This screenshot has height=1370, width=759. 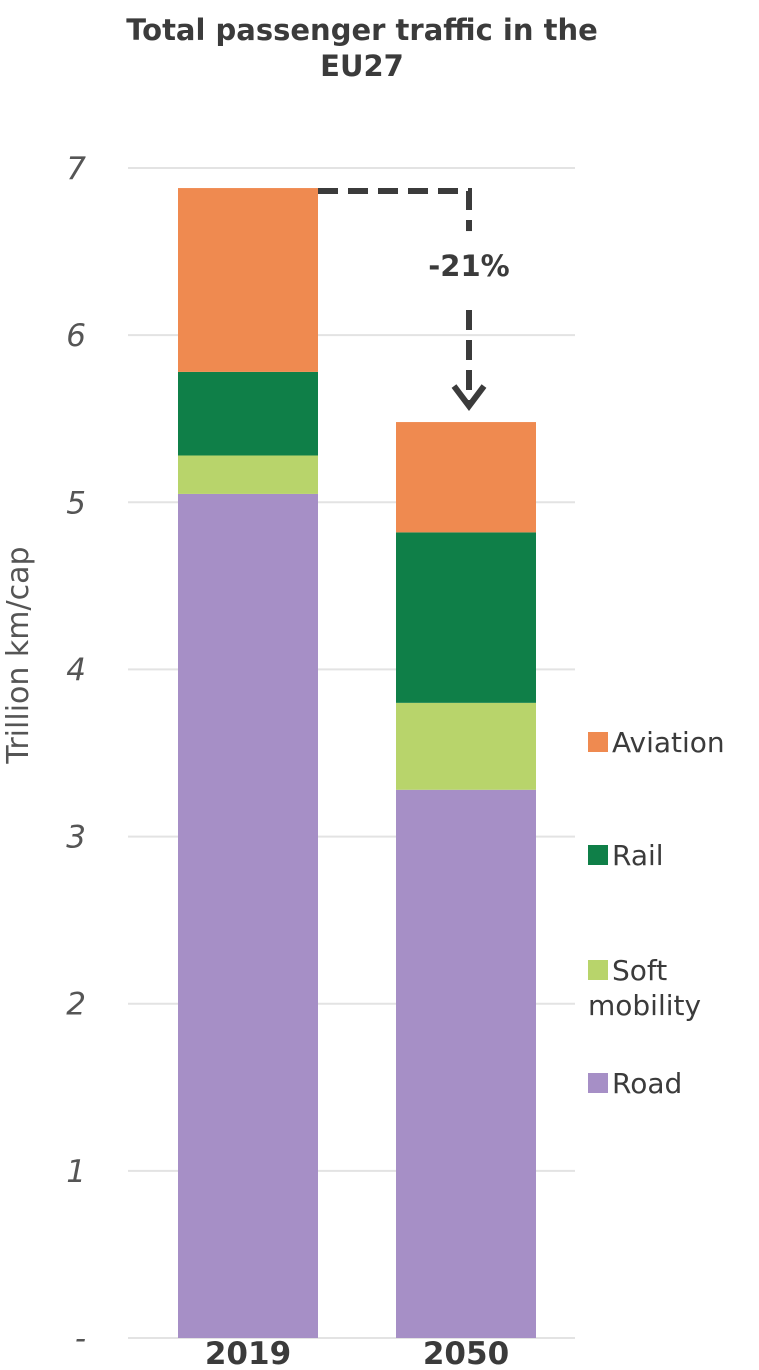 What do you see at coordinates (466, 477) in the screenshot?
I see `bar-segment-aviation-2050` at bounding box center [466, 477].